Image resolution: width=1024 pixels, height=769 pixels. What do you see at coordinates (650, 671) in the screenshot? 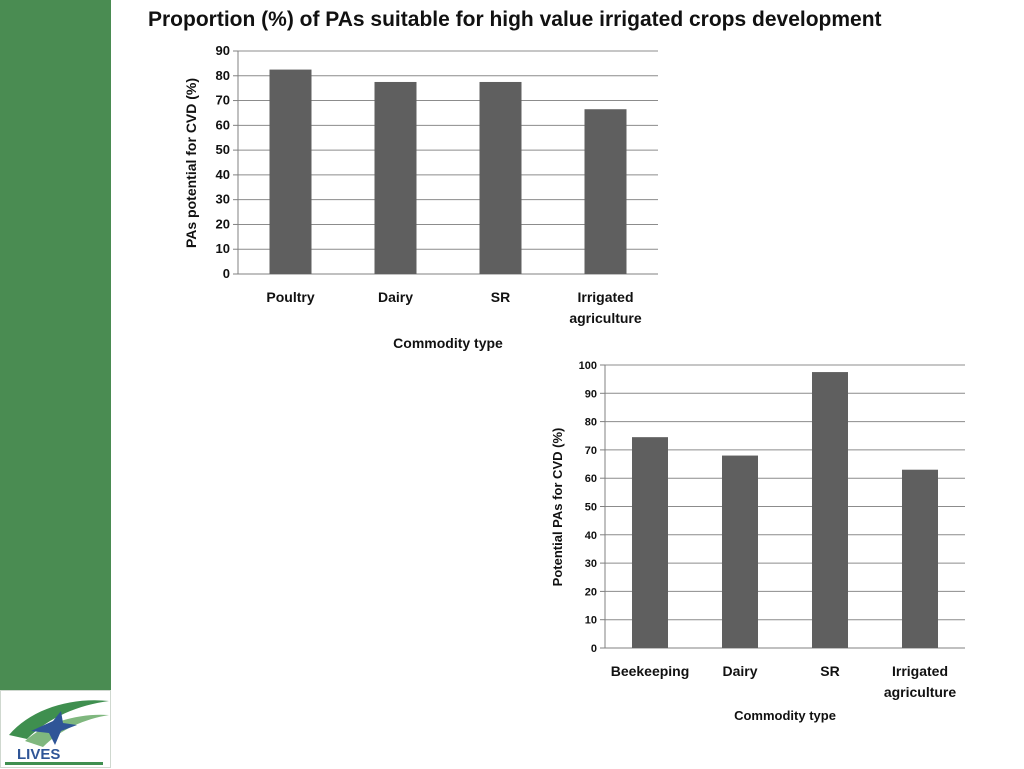
I see `x-category-label: Beekeeping` at bounding box center [650, 671].